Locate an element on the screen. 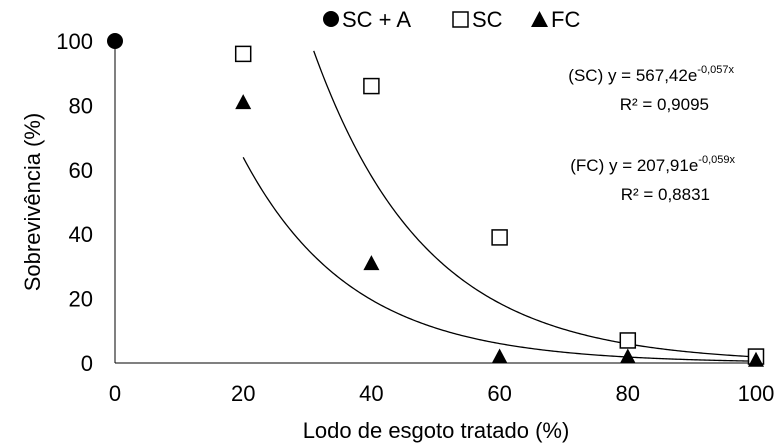  legend-label-sc-a: SC + A is located at coordinates (376, 19).